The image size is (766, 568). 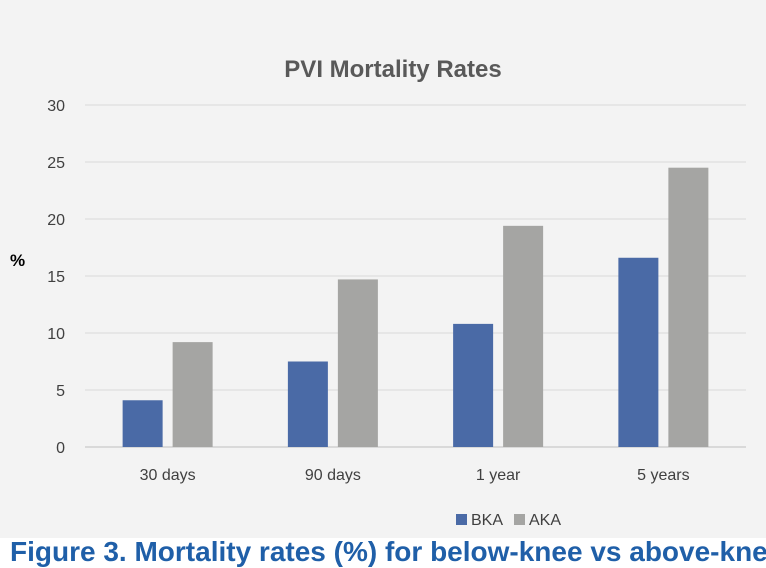 What do you see at coordinates (56, 334) in the screenshot?
I see `y-tick-label: 10` at bounding box center [56, 334].